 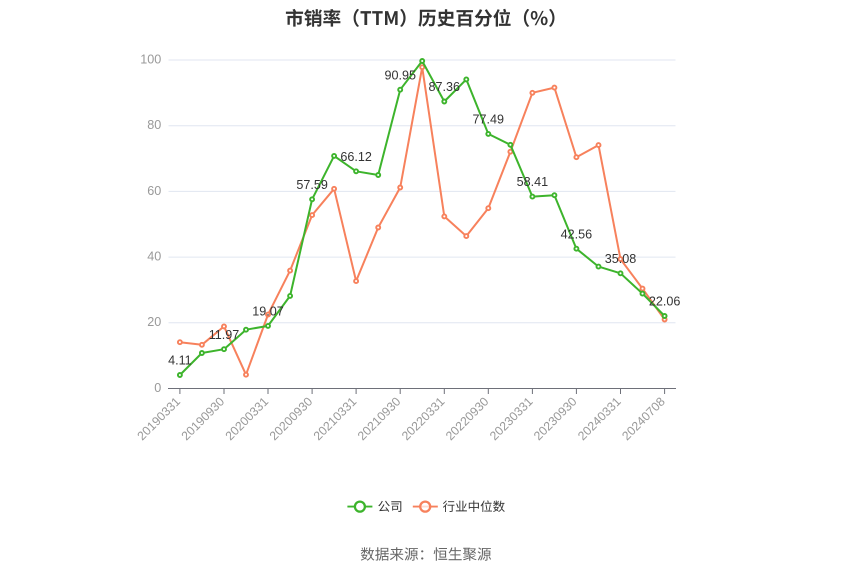 I want to click on svg-text: 42.56, so click(x=577, y=234).